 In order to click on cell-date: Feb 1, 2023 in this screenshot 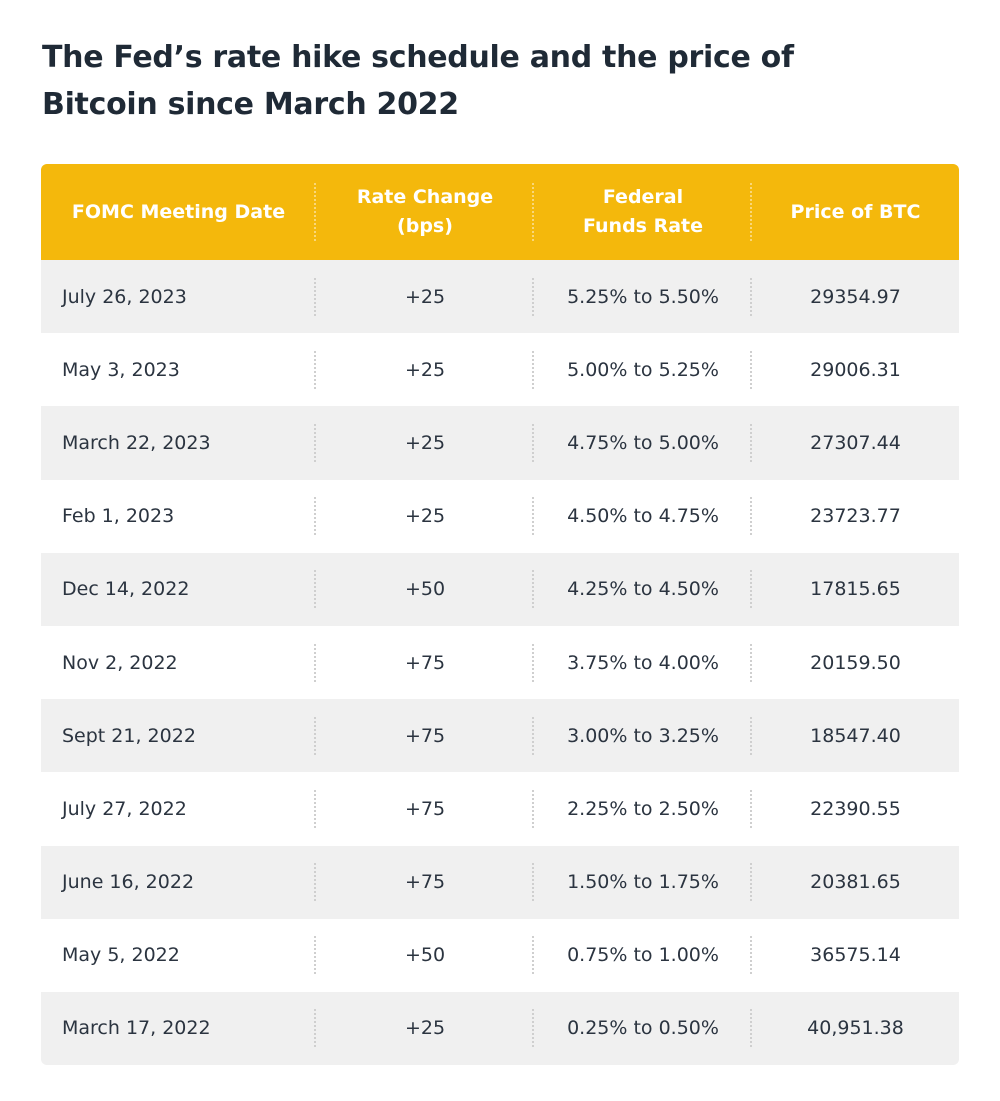, I will do `click(178, 516)`.